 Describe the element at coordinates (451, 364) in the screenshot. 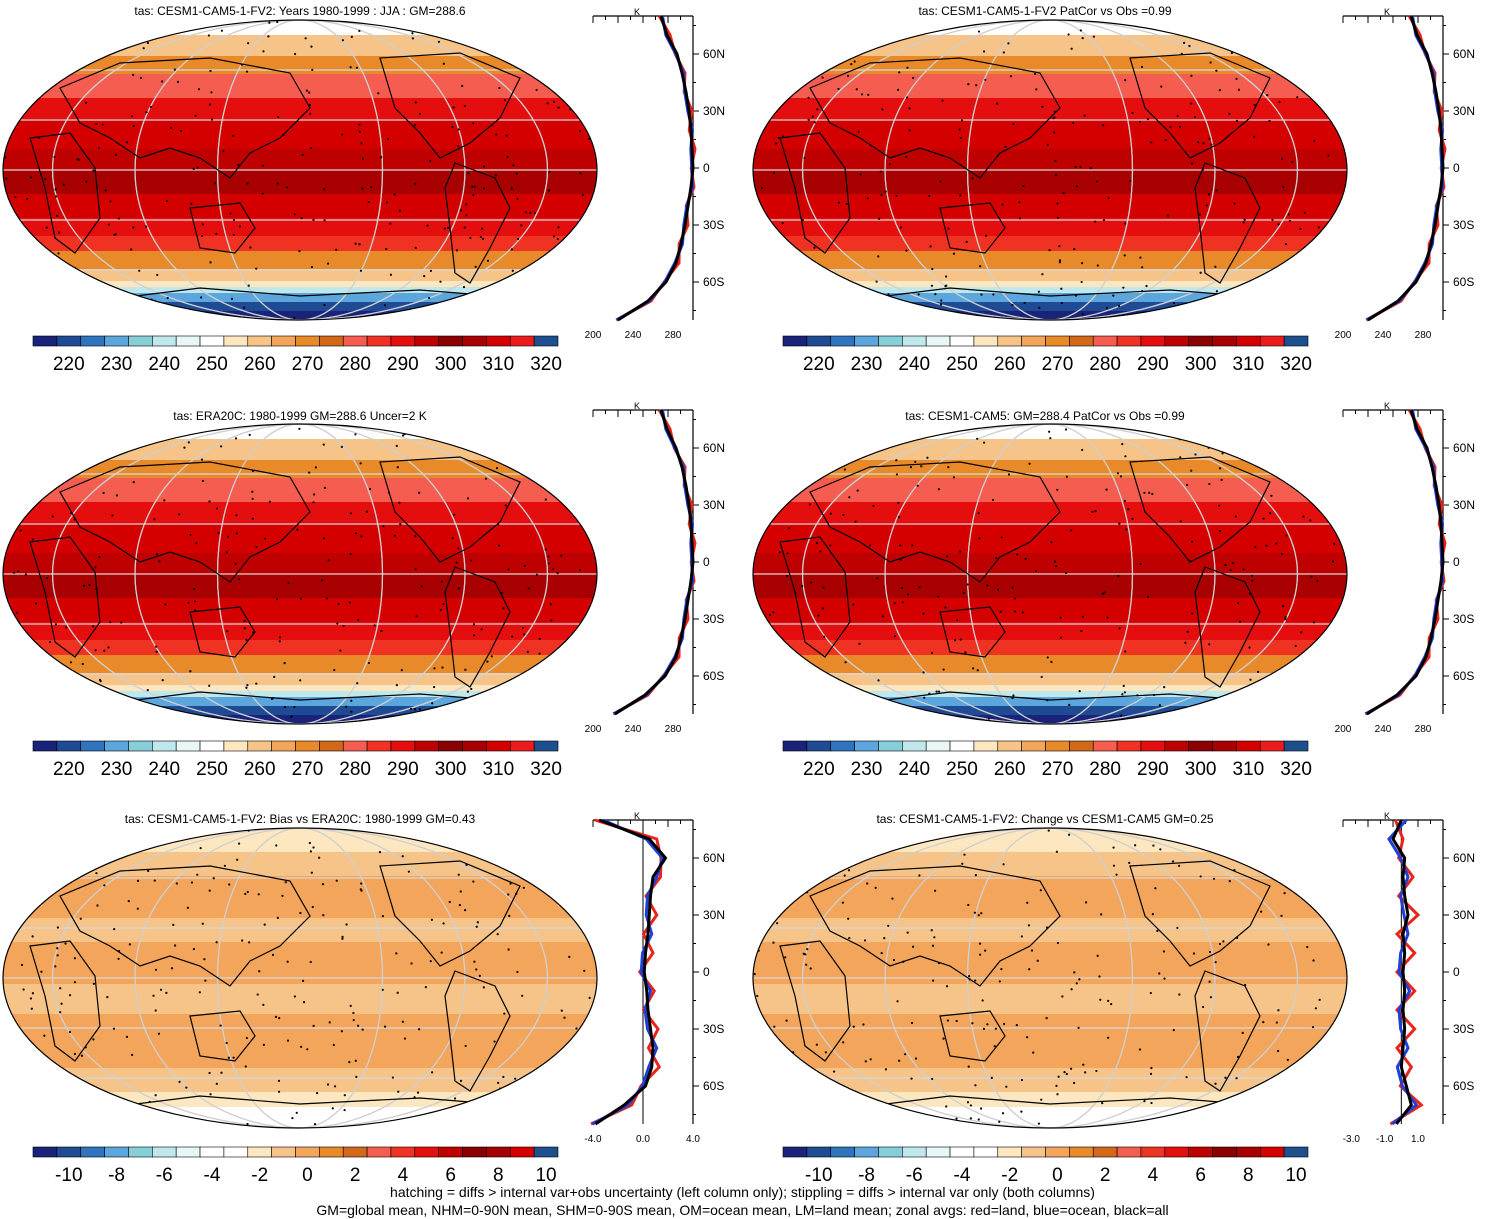

I see `colorbar-label: 300` at that location.